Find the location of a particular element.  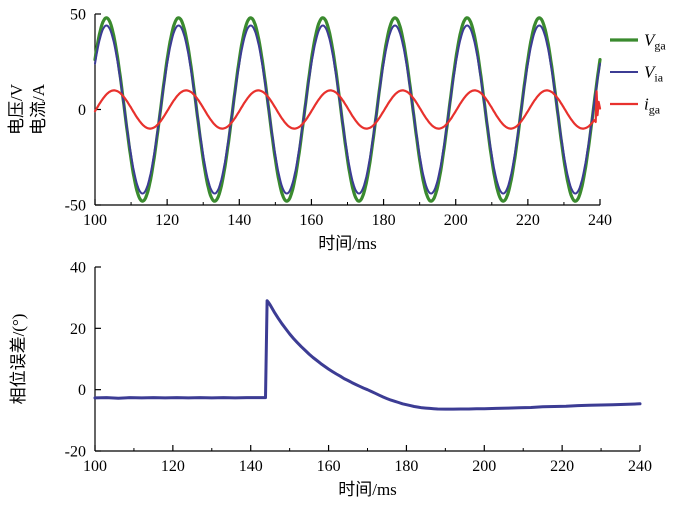

legend-label-iga: iga is located at coordinates (652, 106).